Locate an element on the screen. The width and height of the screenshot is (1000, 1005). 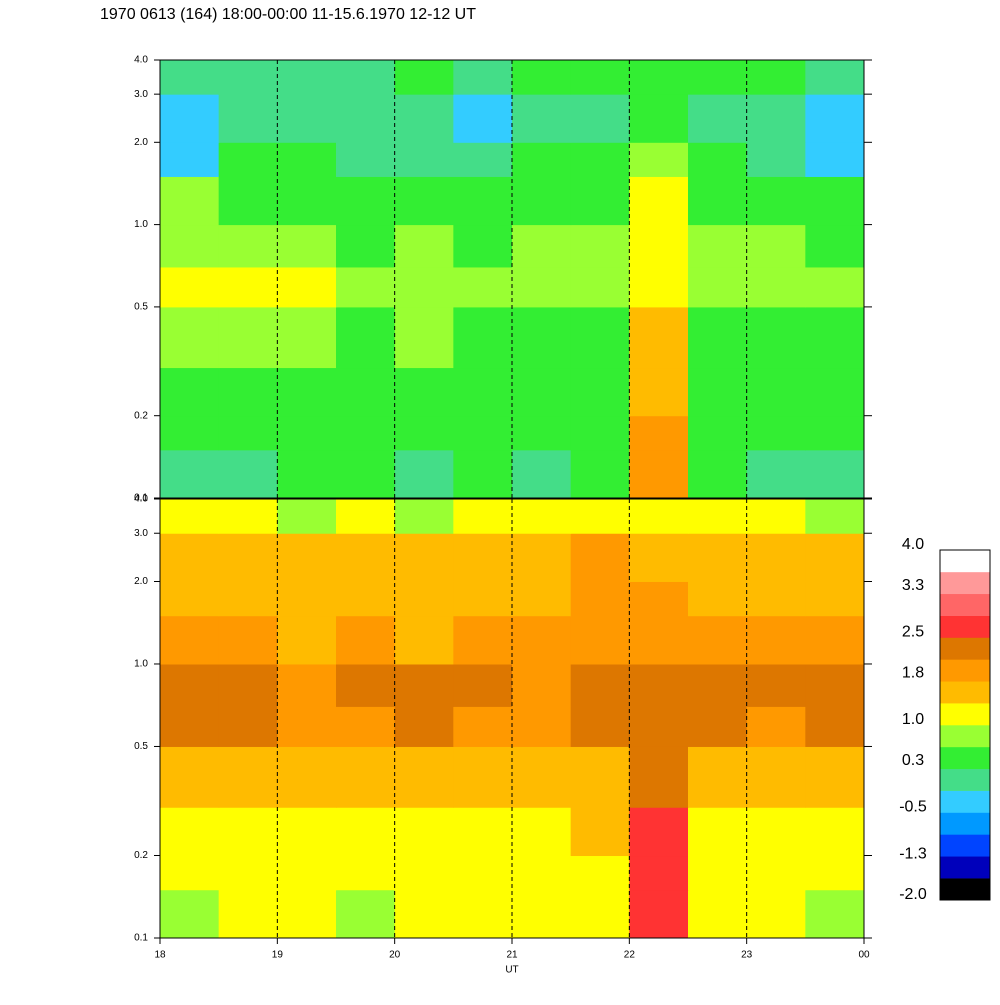
colorbar-tick-label: 0.3 is located at coordinates (913, 760).